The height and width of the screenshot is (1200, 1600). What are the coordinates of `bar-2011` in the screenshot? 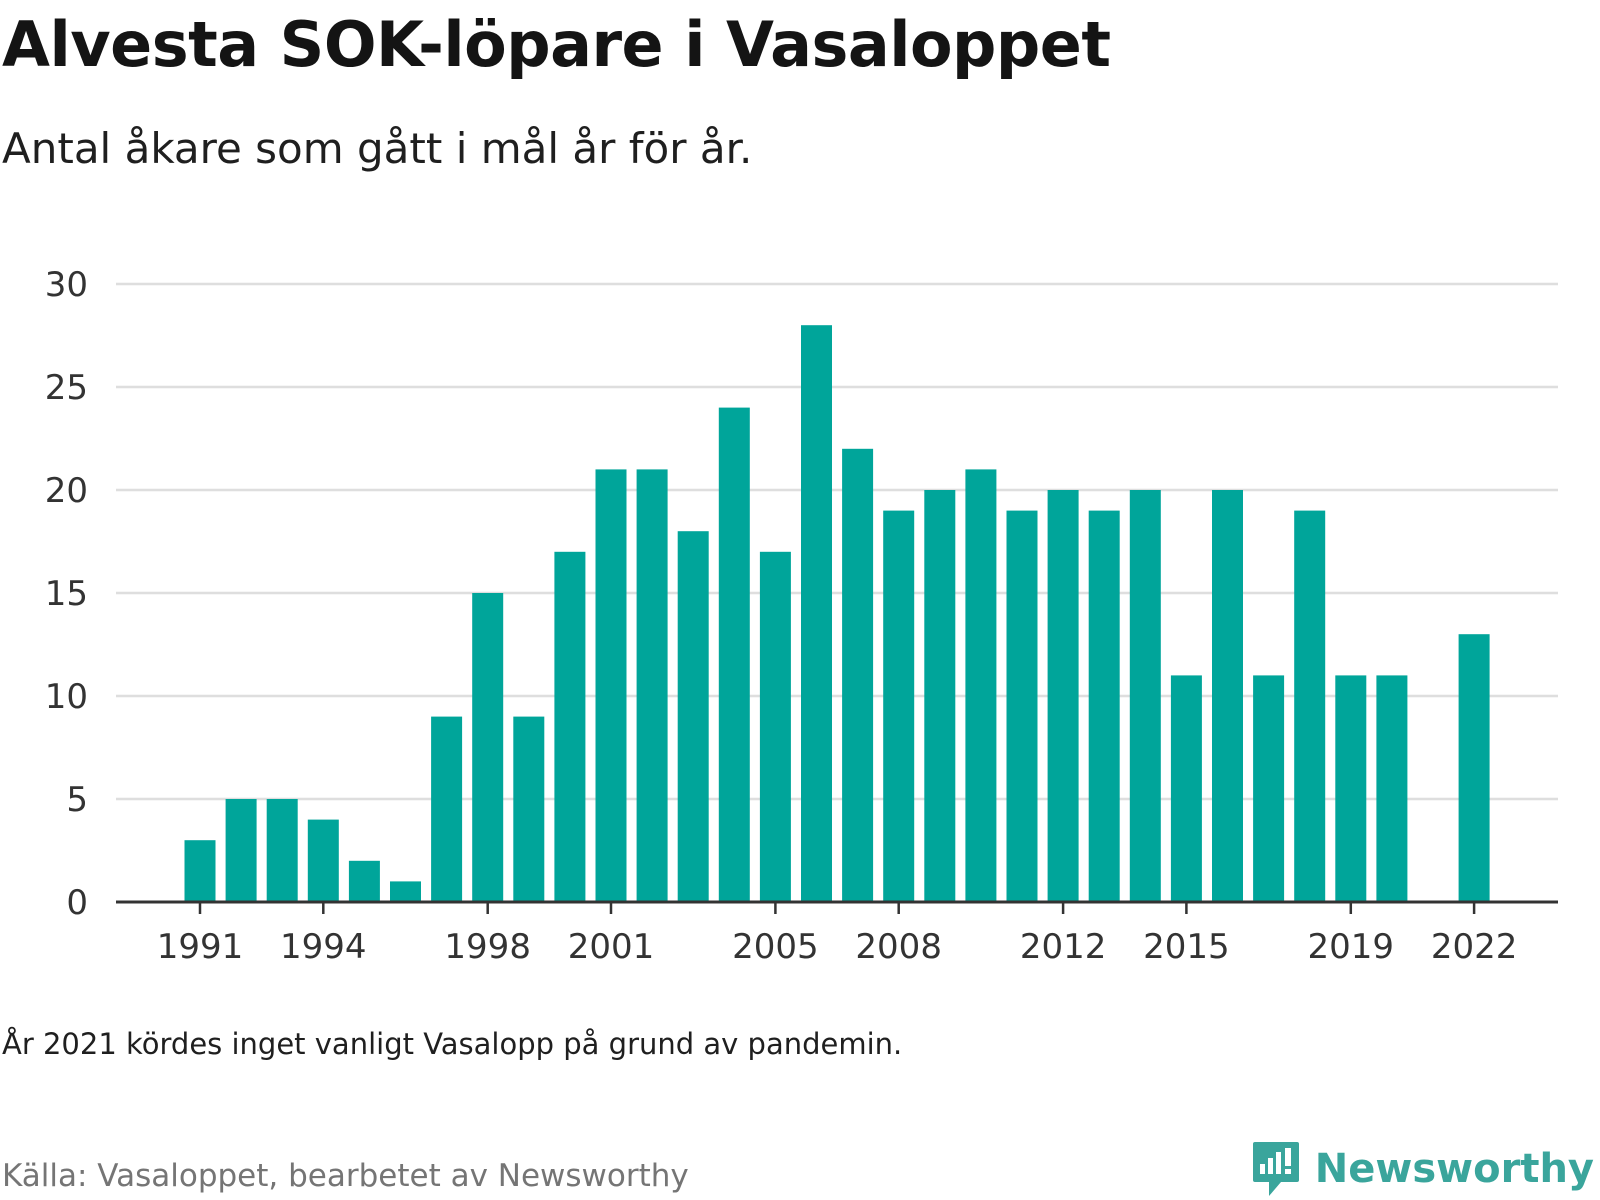 It's located at (1022, 706).